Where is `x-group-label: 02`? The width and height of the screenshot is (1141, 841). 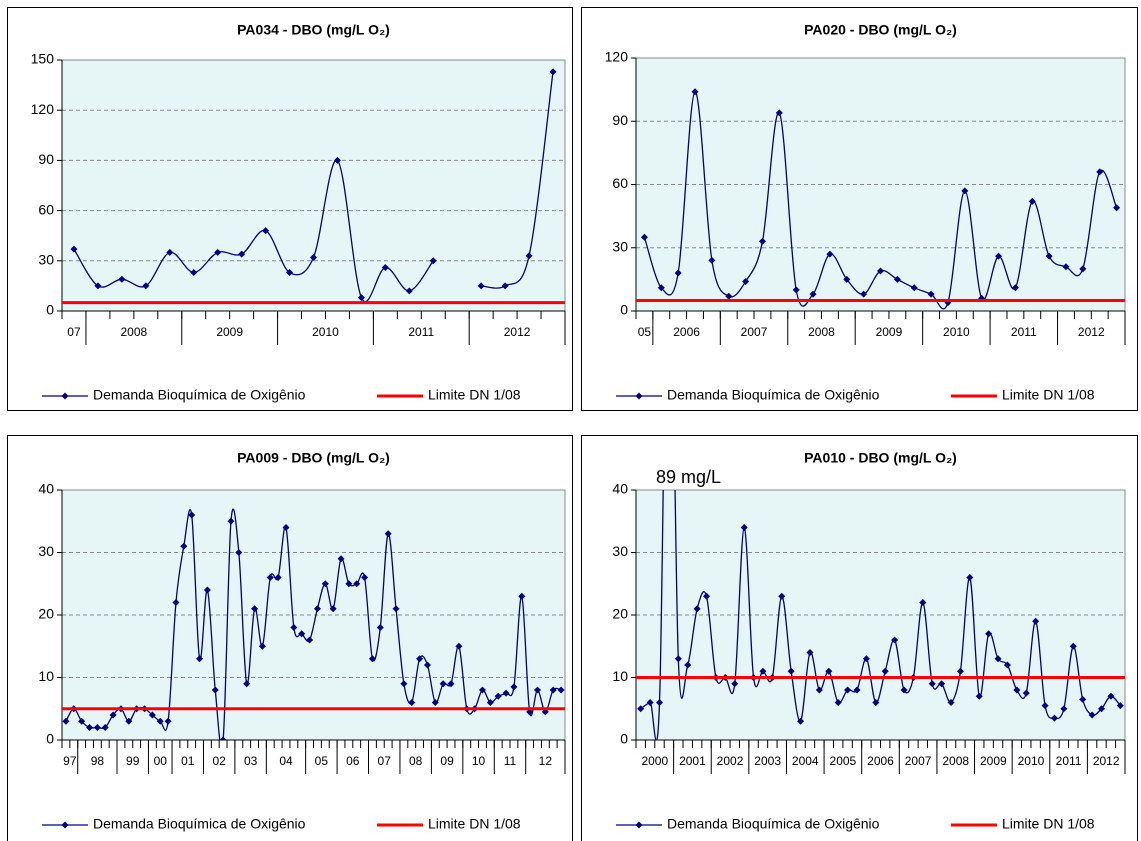 x-group-label: 02 is located at coordinates (220, 761).